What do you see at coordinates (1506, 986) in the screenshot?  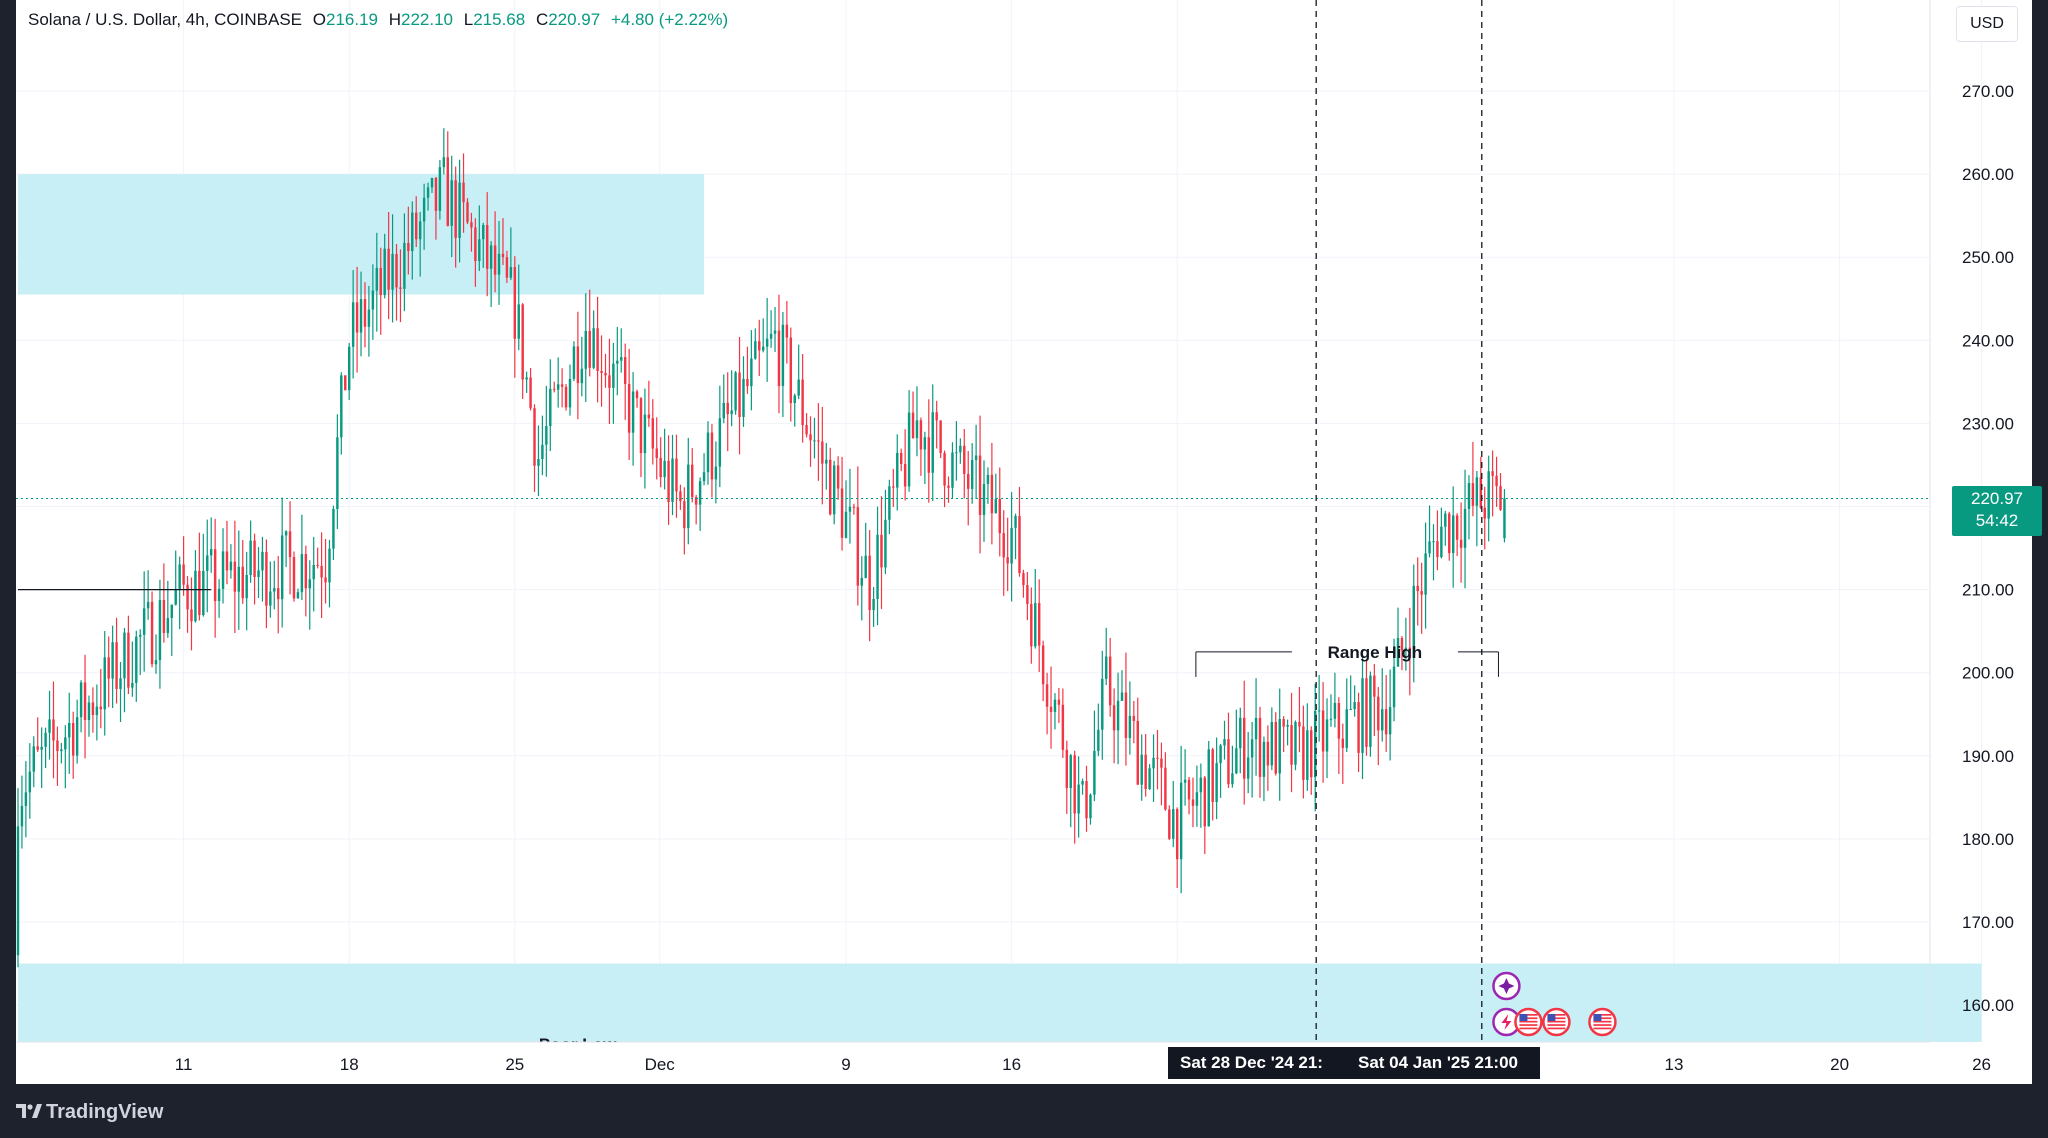 I see `sparkle-icon` at bounding box center [1506, 986].